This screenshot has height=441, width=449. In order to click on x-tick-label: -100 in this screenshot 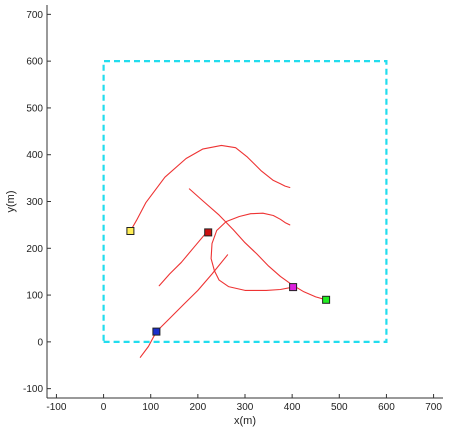, I will do `click(56, 407)`.